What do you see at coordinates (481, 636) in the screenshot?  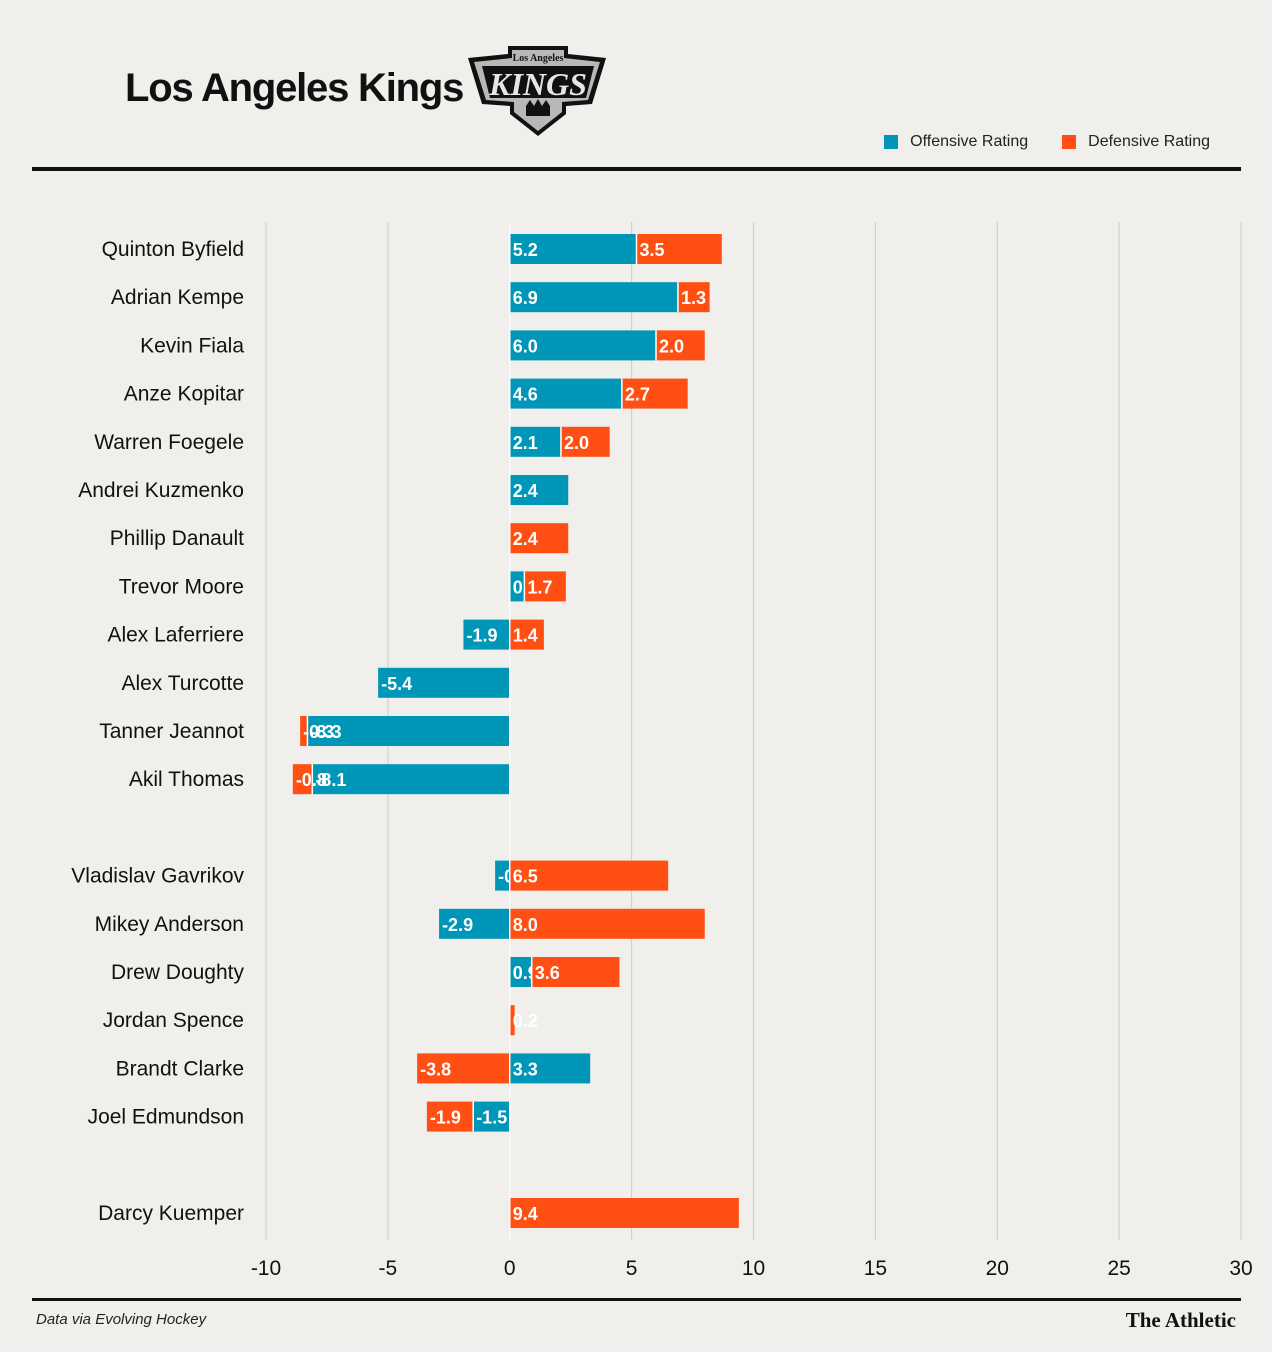 I see `offensive-value-label: -1.9` at bounding box center [481, 636].